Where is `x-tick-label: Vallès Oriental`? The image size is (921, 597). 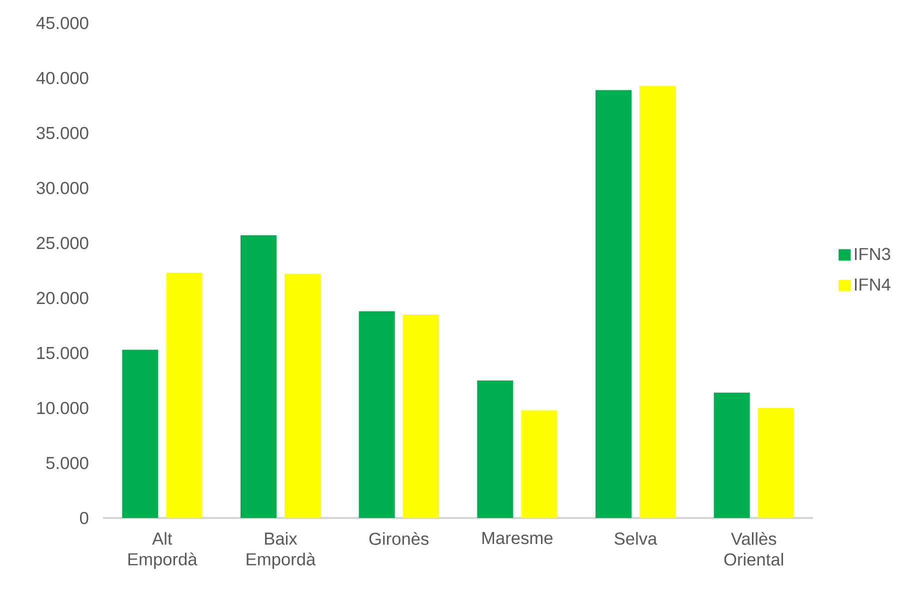
x-tick-label: Vallès Oriental is located at coordinates (754, 549).